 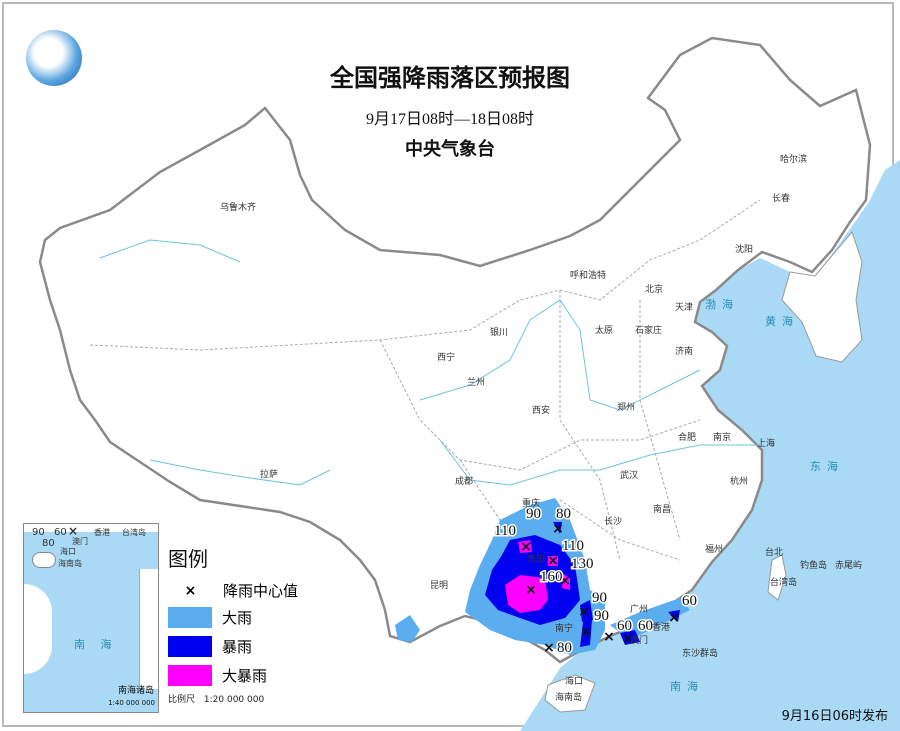 I want to click on city-label: 呼和浩特, so click(x=588, y=275).